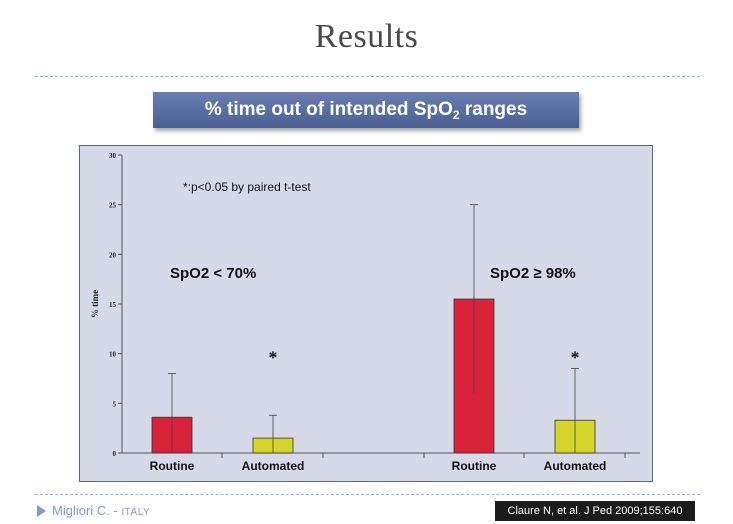  I want to click on chart-banner: % time out of intended SpO2 ranges, so click(366, 110).